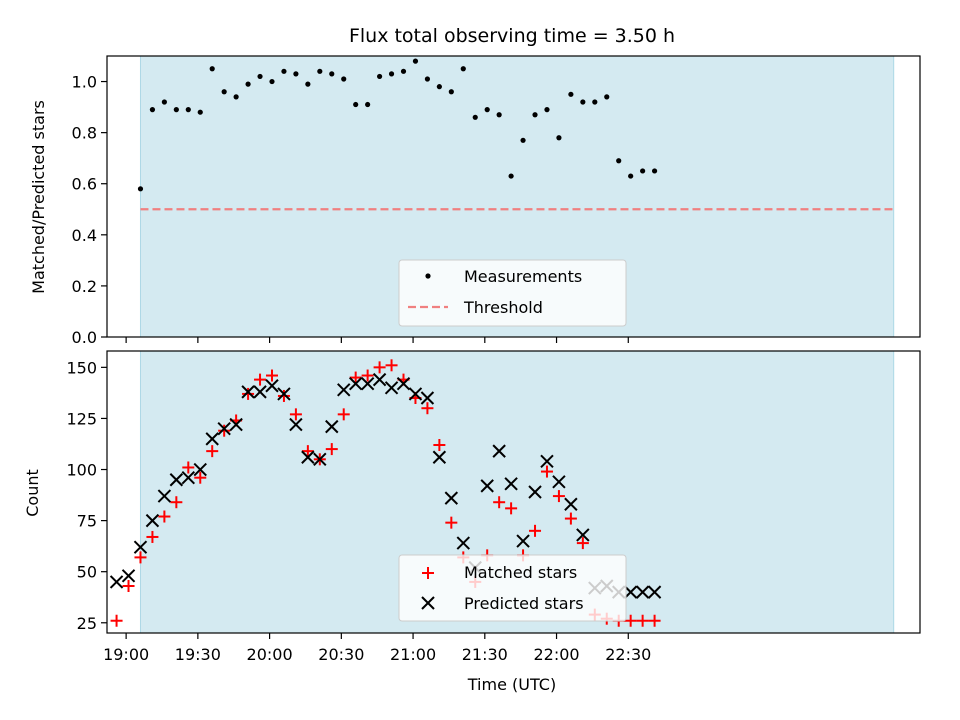  Describe the element at coordinates (84, 82) in the screenshot. I see `y-tick-label: 1.0` at that location.